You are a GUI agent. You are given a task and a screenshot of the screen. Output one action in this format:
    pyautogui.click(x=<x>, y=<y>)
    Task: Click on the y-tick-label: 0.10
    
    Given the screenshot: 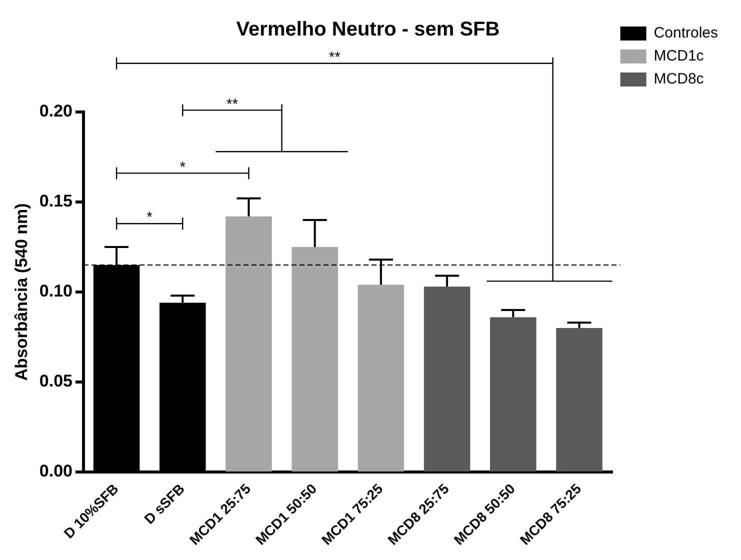 What is the action you would take?
    pyautogui.click(x=55, y=291)
    